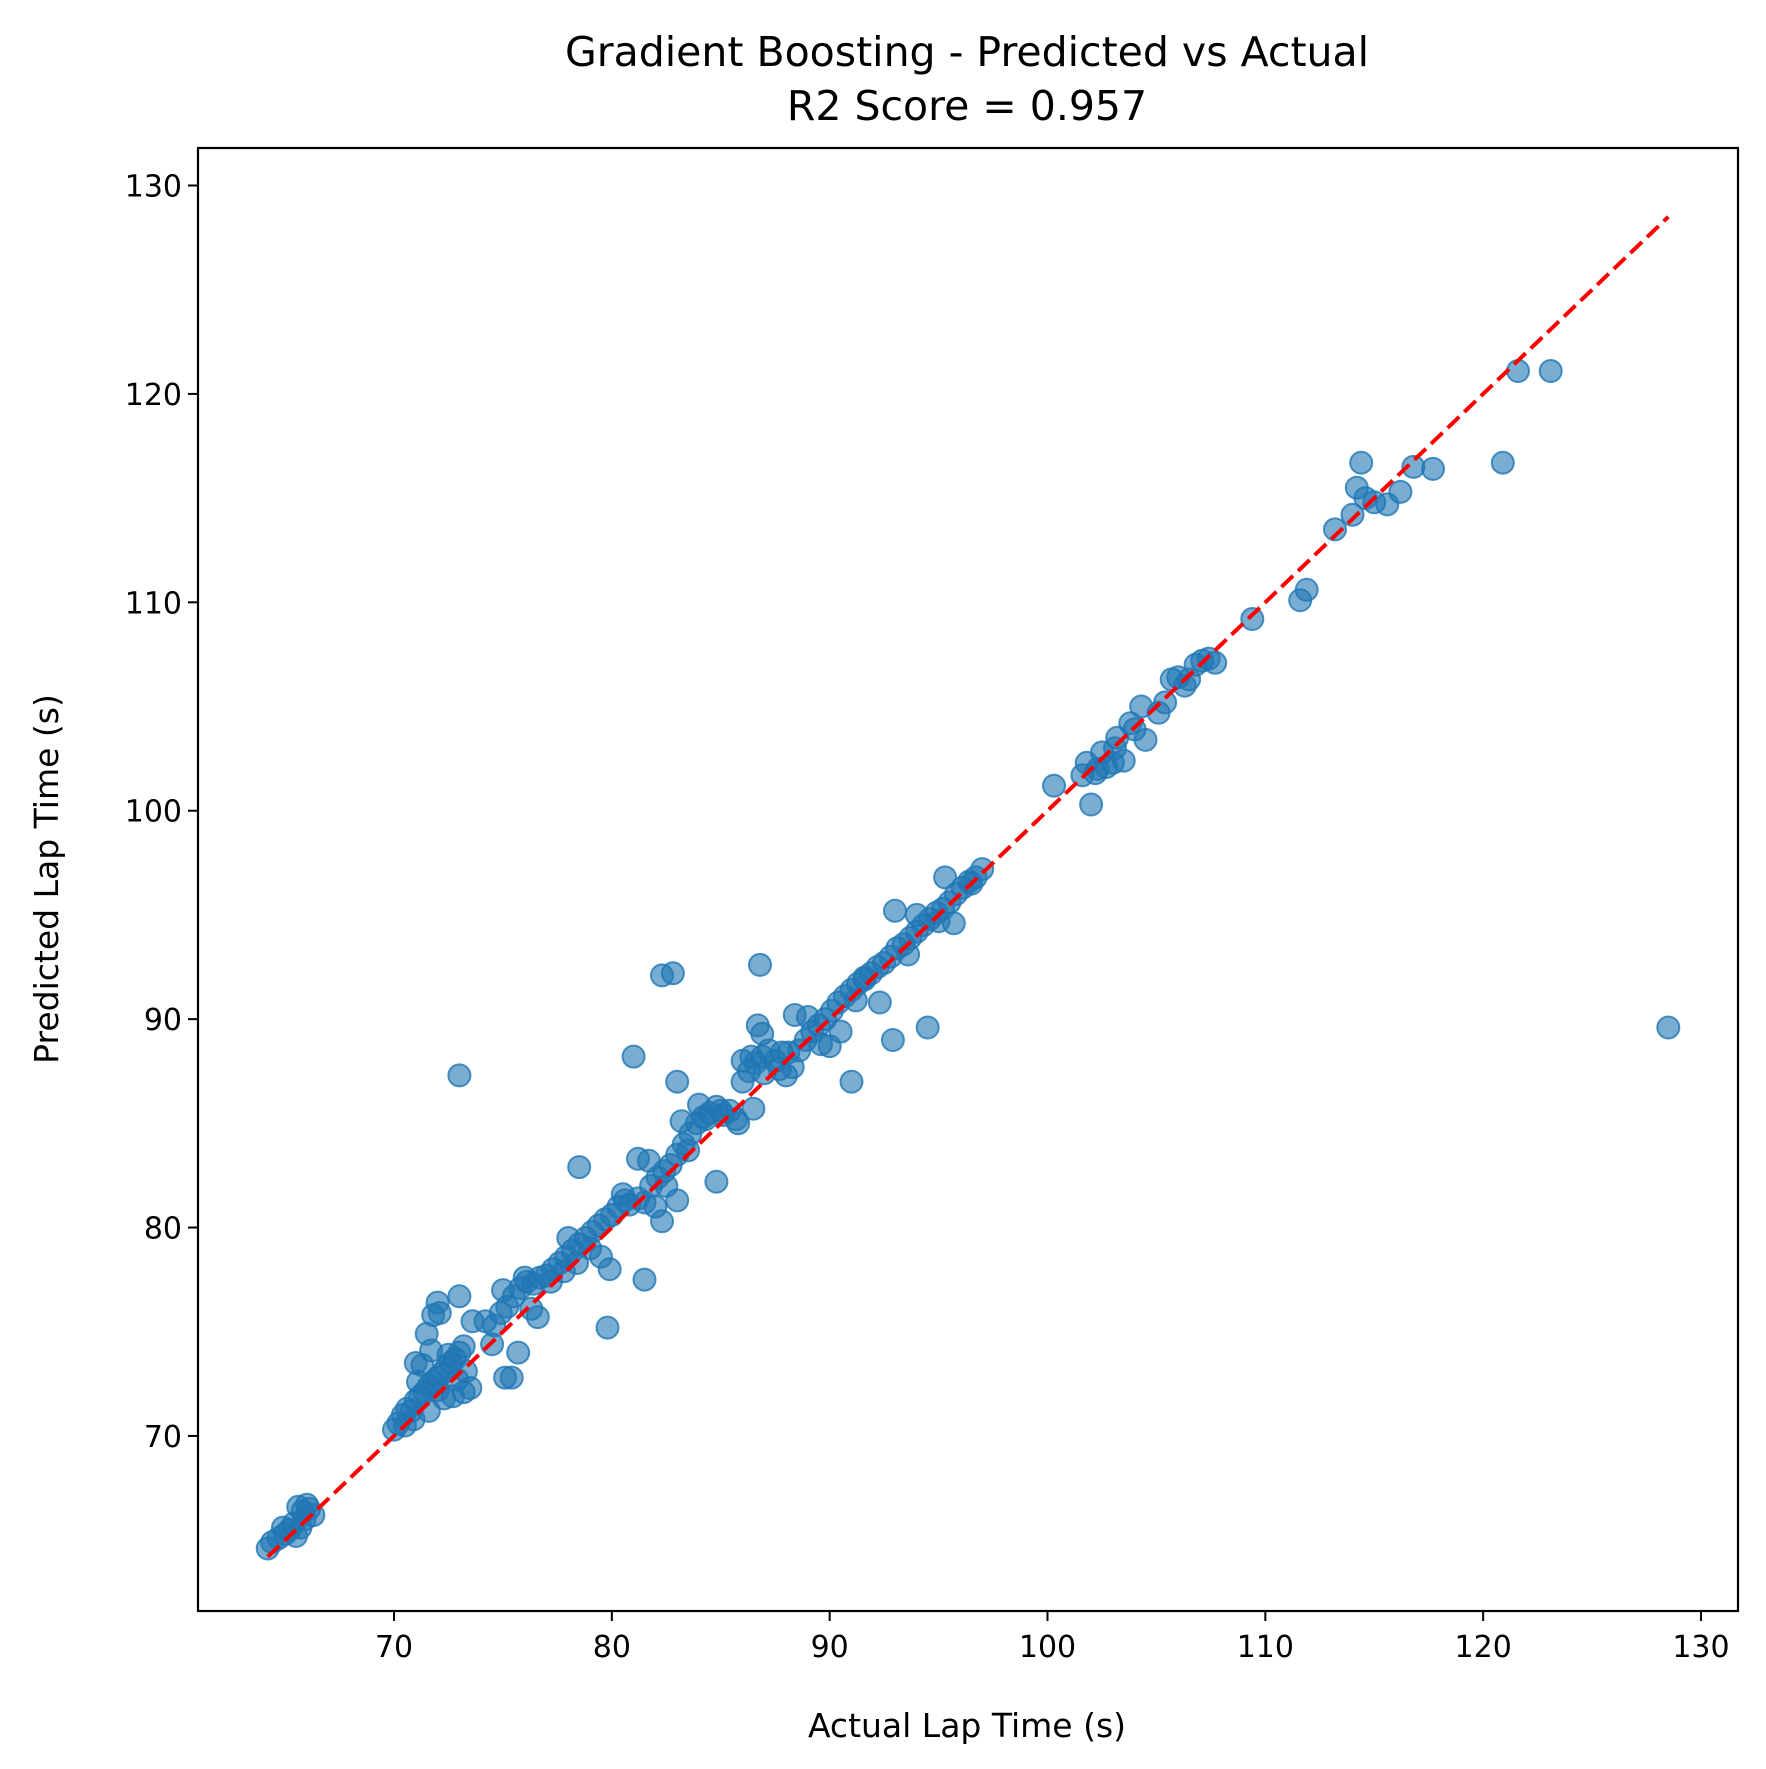 The image size is (1766, 1769). I want to click on x-axis-label: Actual Lap Time (s), so click(967, 1725).